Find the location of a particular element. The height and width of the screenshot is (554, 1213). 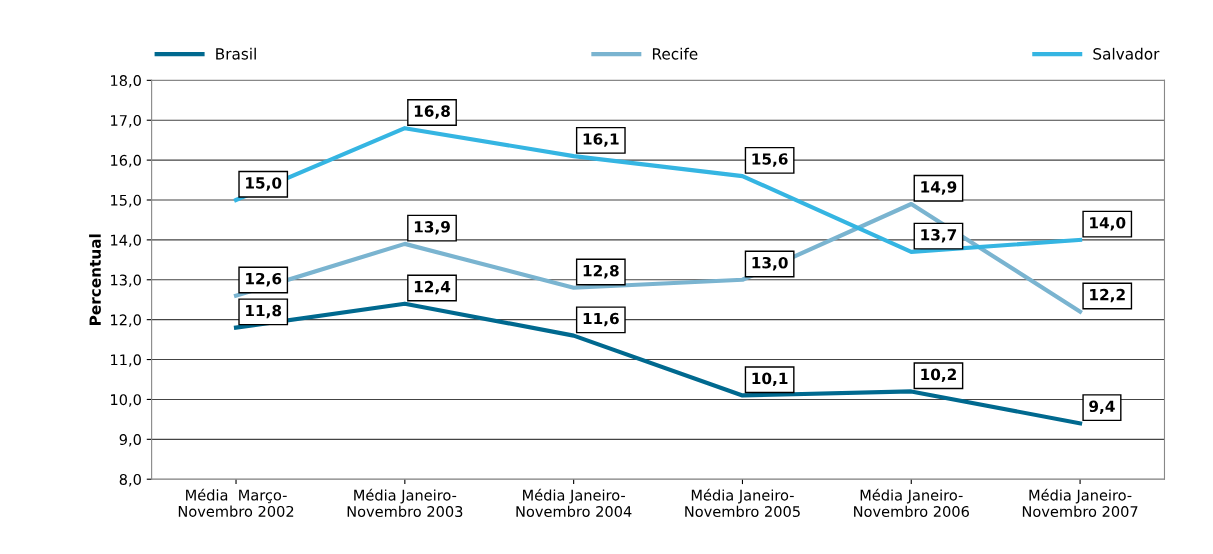

x-tick-label: Média Março- Novembro 2002 is located at coordinates (236, 502).